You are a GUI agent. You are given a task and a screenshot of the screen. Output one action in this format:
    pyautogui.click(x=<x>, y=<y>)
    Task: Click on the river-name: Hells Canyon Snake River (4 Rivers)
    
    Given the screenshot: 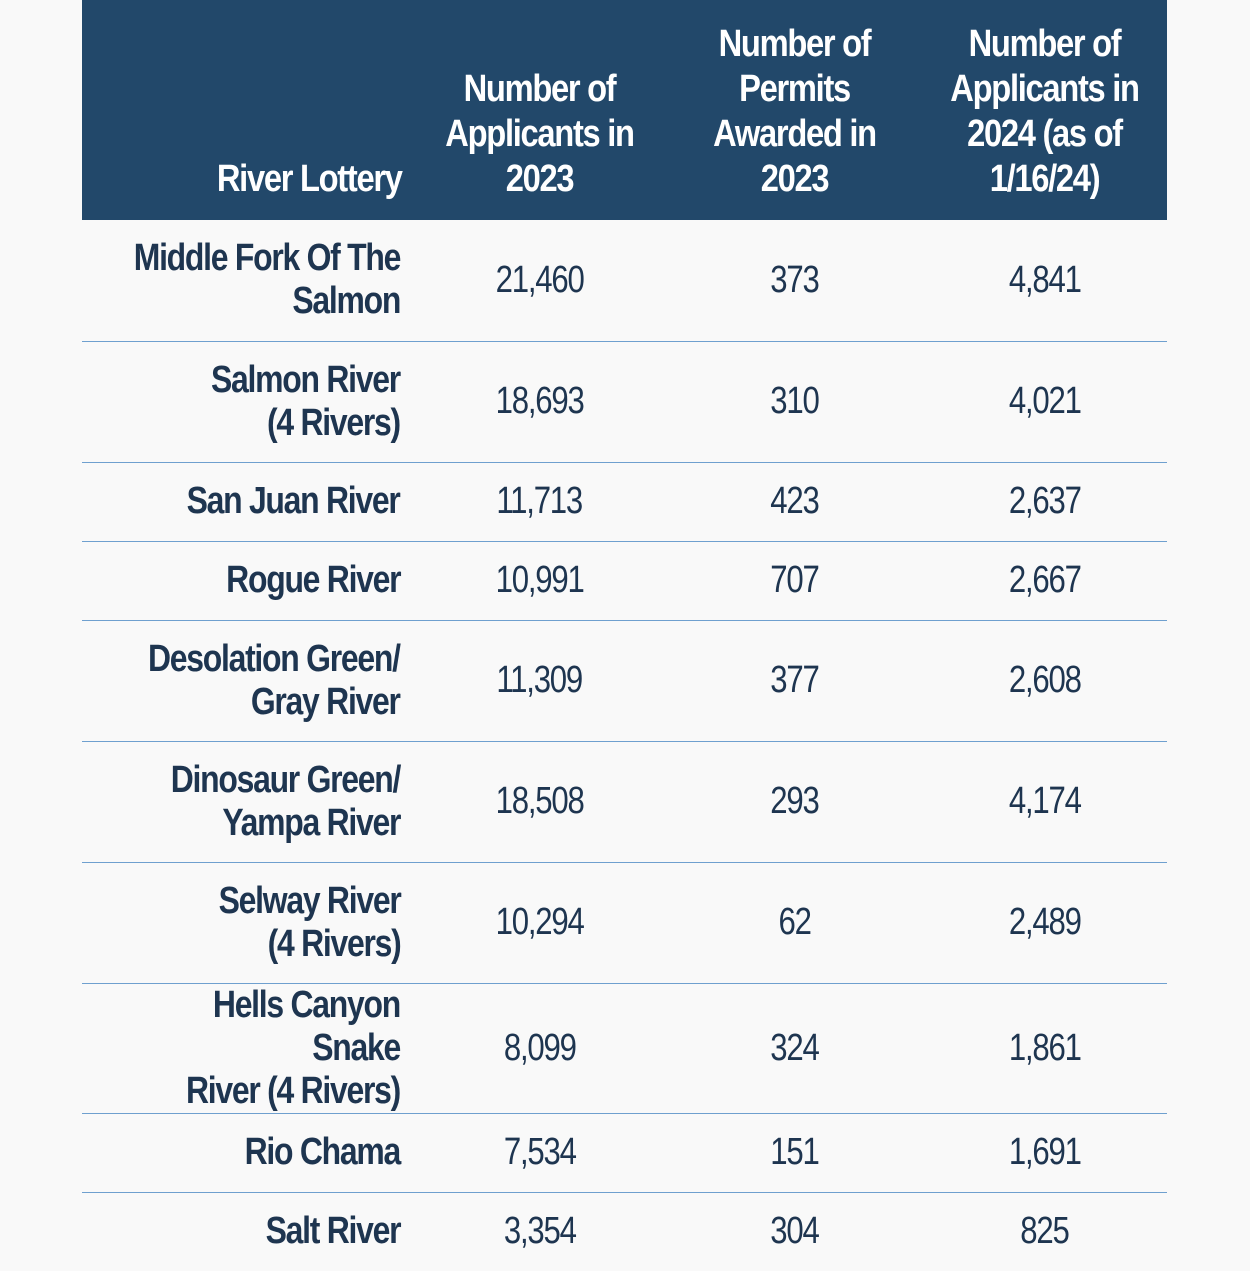 What is the action you would take?
    pyautogui.click(x=293, y=1047)
    